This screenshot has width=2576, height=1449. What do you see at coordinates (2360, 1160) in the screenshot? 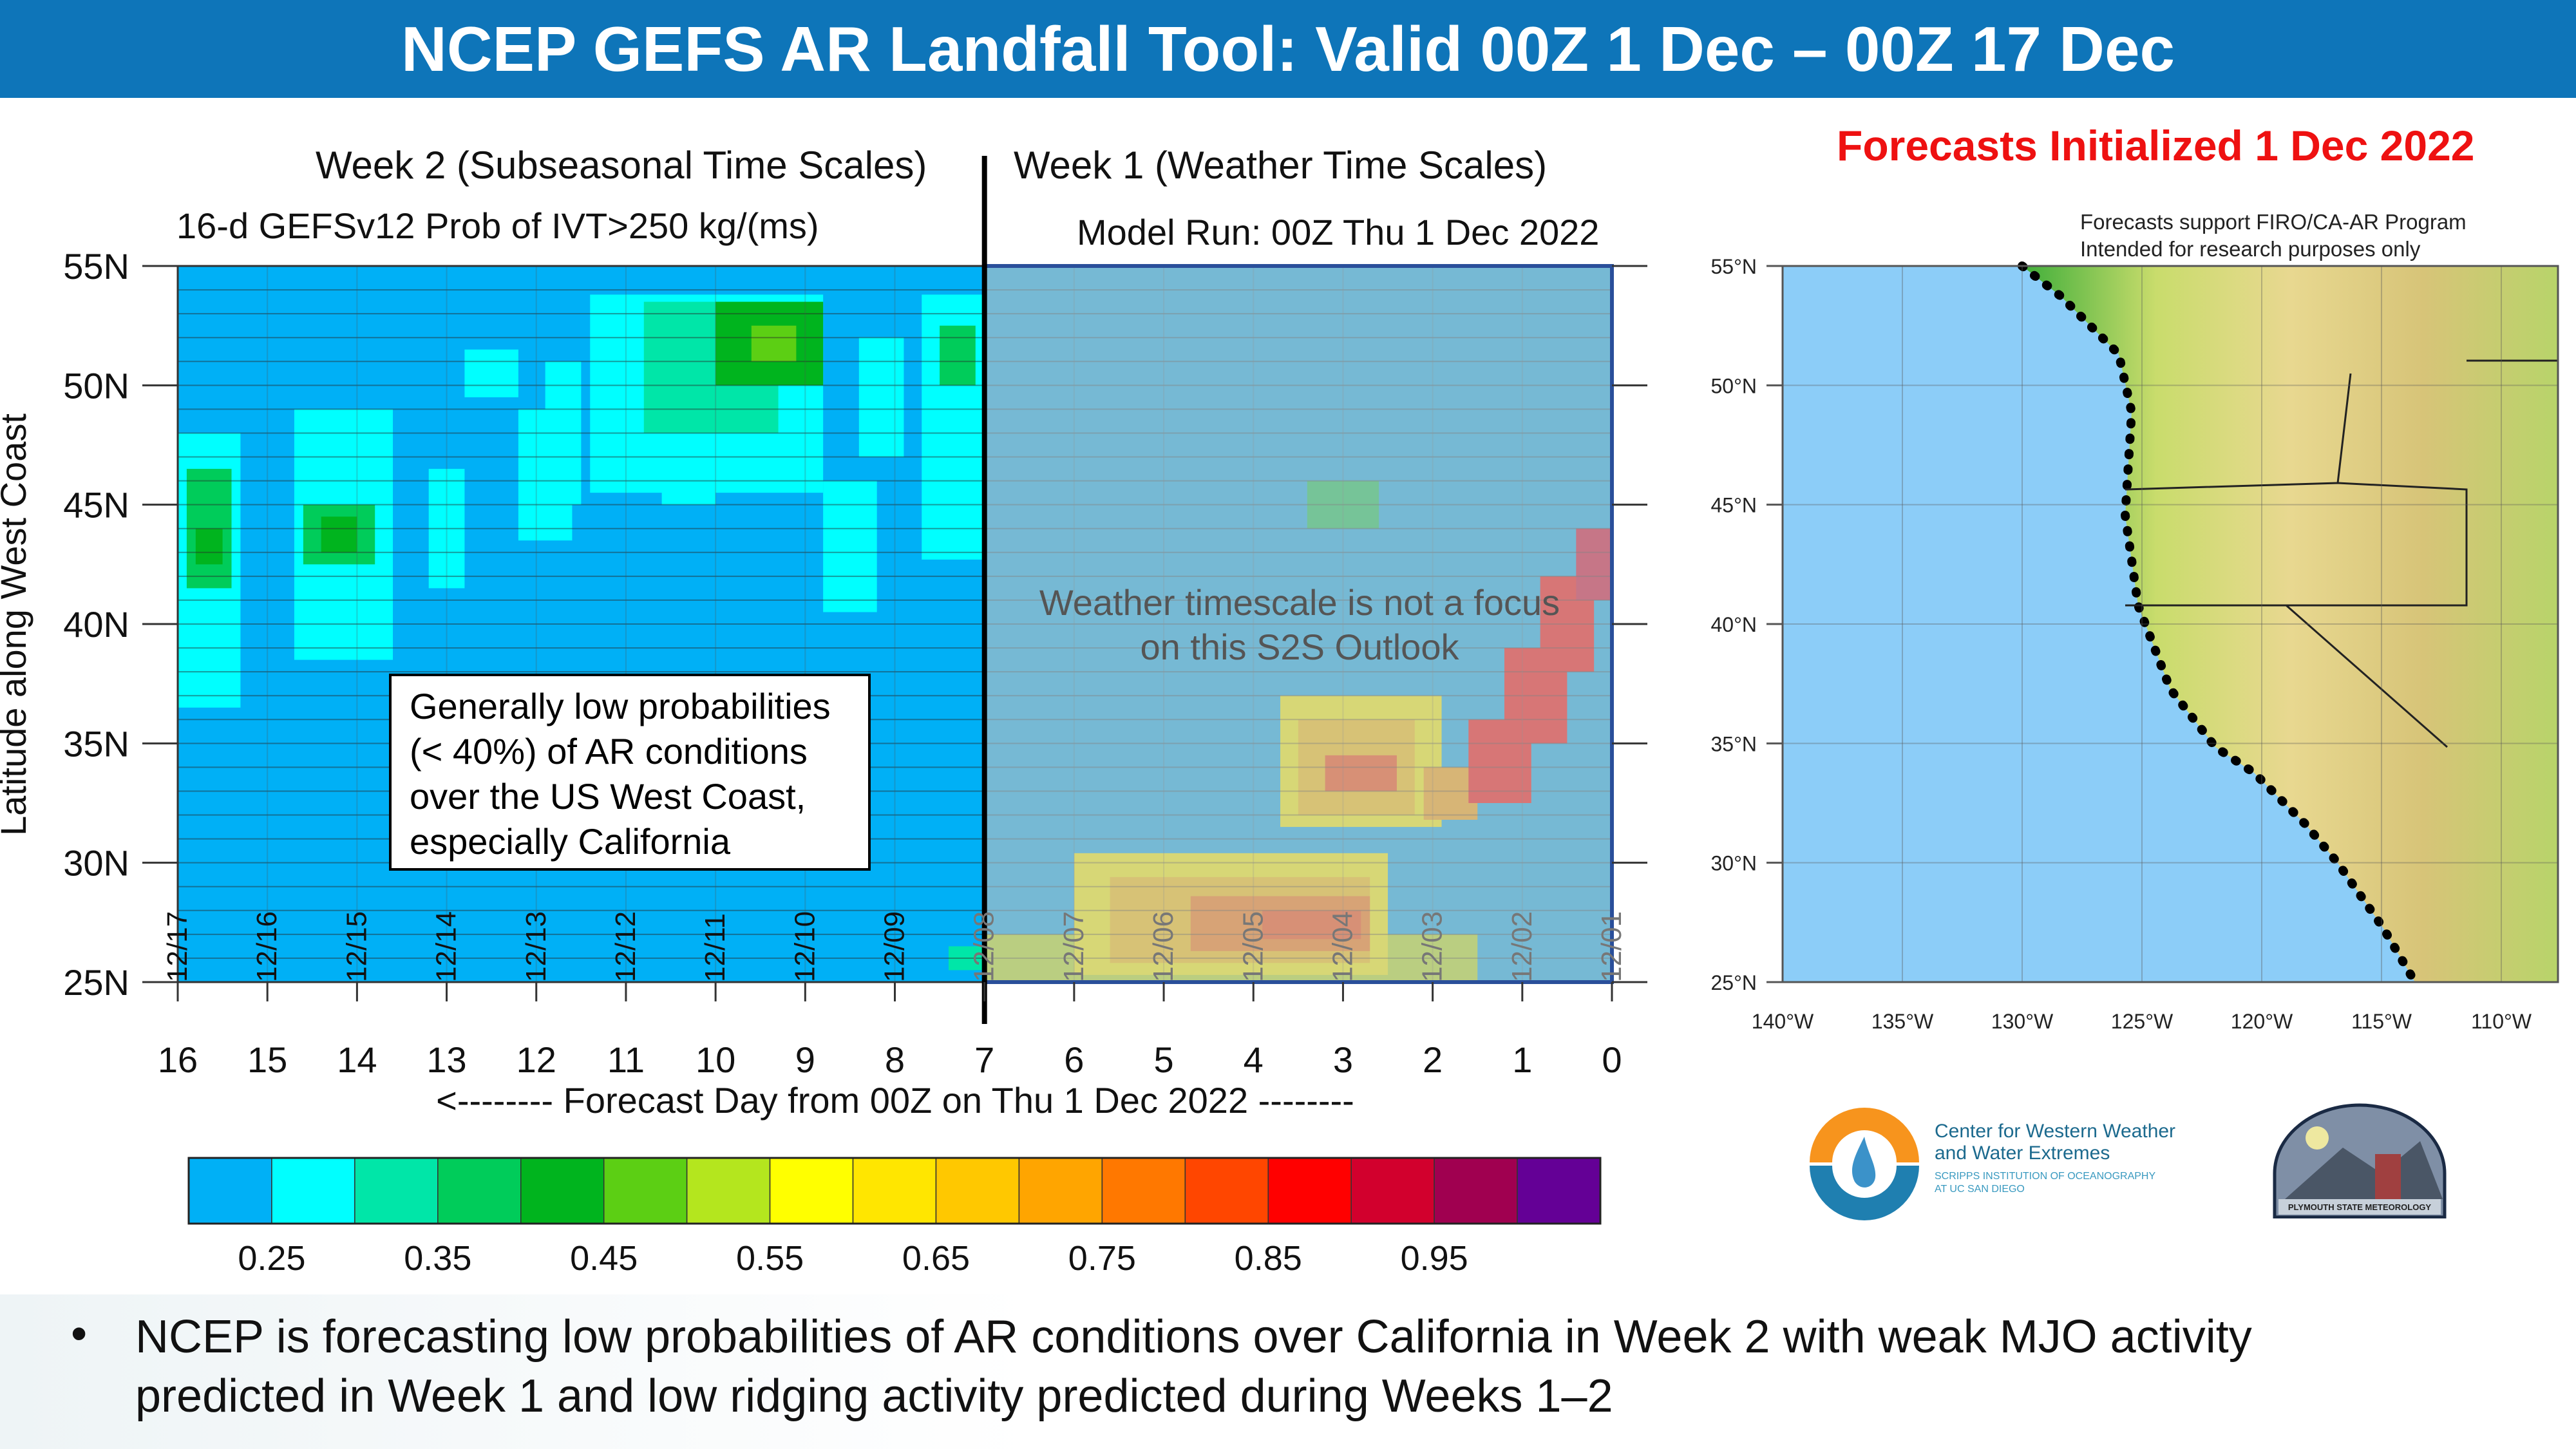
I see `psu-logo: PLYMOUTH STATE METEOROLOGY` at bounding box center [2360, 1160].